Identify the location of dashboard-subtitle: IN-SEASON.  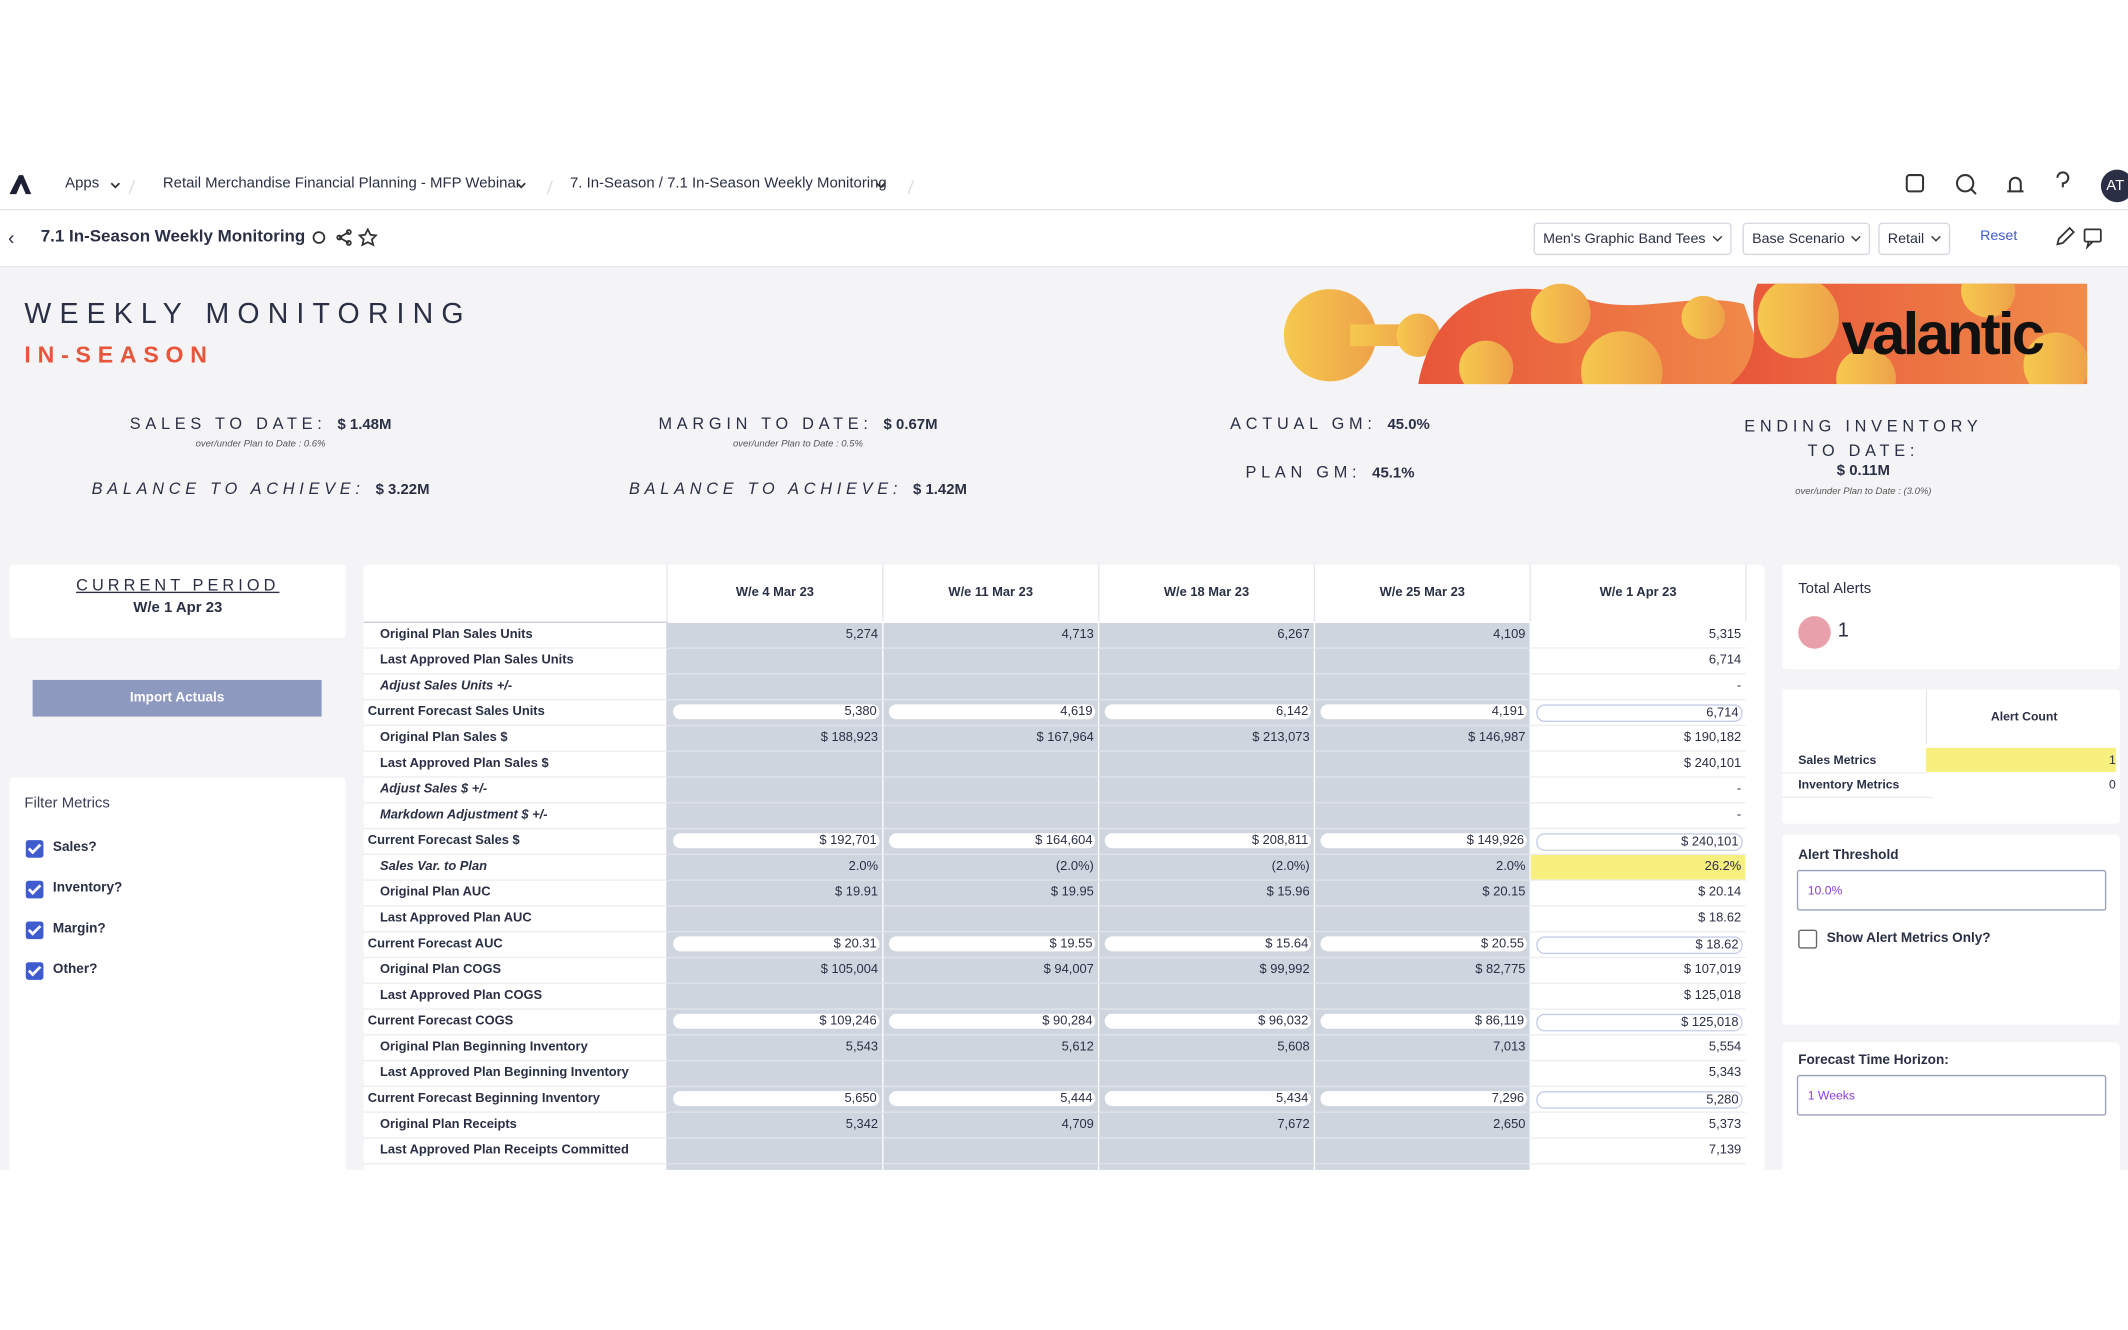
(119, 354).